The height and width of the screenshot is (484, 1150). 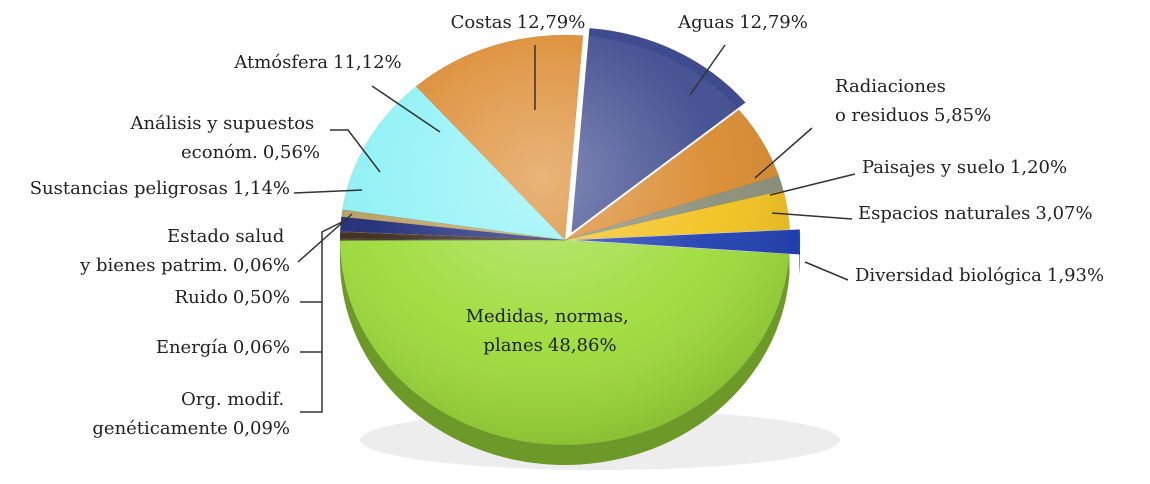 What do you see at coordinates (1038, 167) in the screenshot?
I see `value-label: 1,20%` at bounding box center [1038, 167].